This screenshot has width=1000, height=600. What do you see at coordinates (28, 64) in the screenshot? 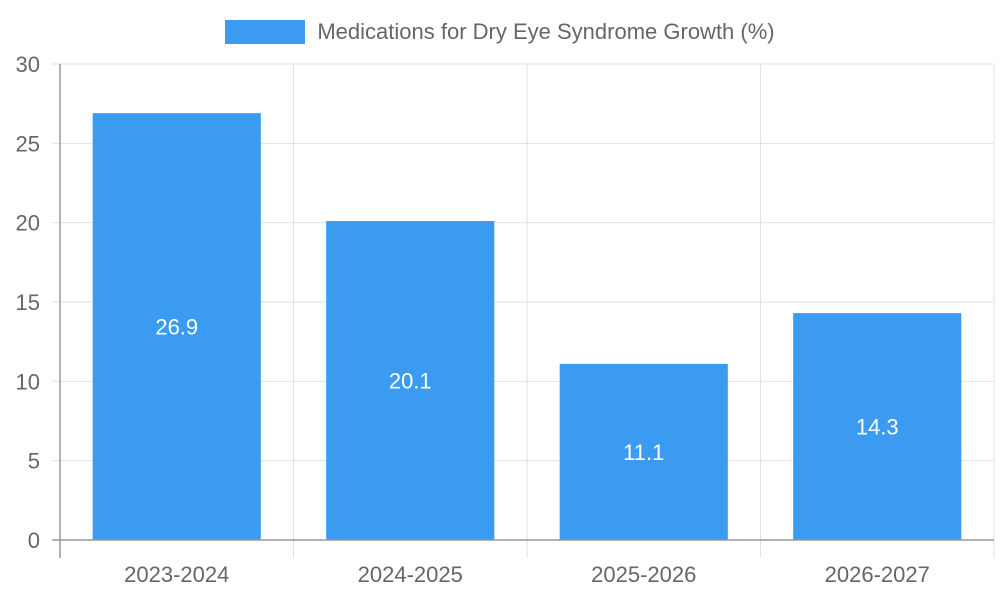
I see `y-tick-label: 30` at bounding box center [28, 64].